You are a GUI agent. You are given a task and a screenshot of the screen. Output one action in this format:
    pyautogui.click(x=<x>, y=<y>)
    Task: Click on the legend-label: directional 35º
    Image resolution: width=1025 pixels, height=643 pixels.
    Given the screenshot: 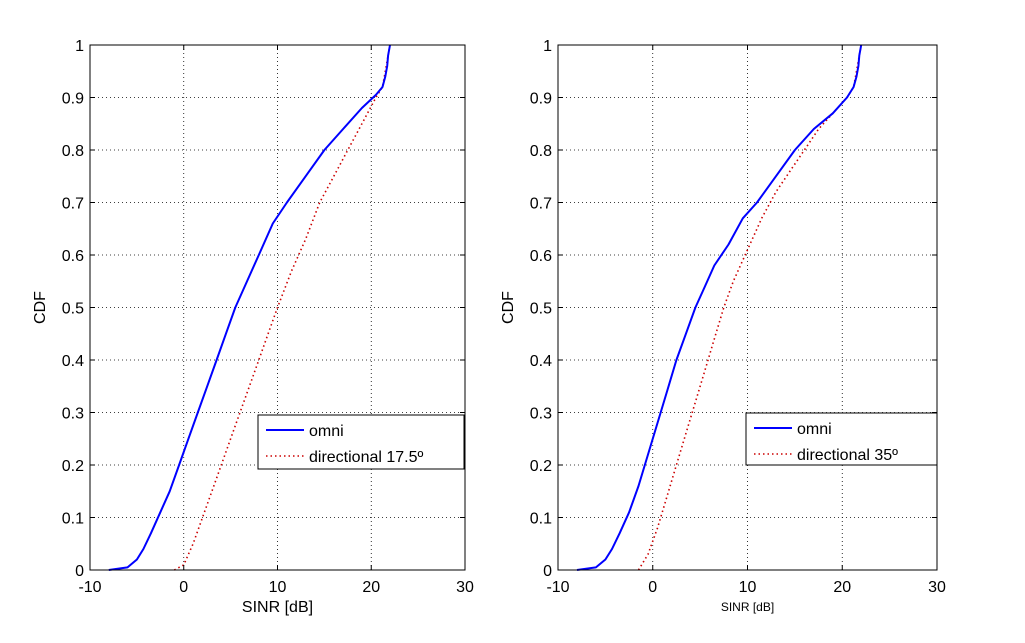 What is the action you would take?
    pyautogui.click(x=847, y=455)
    